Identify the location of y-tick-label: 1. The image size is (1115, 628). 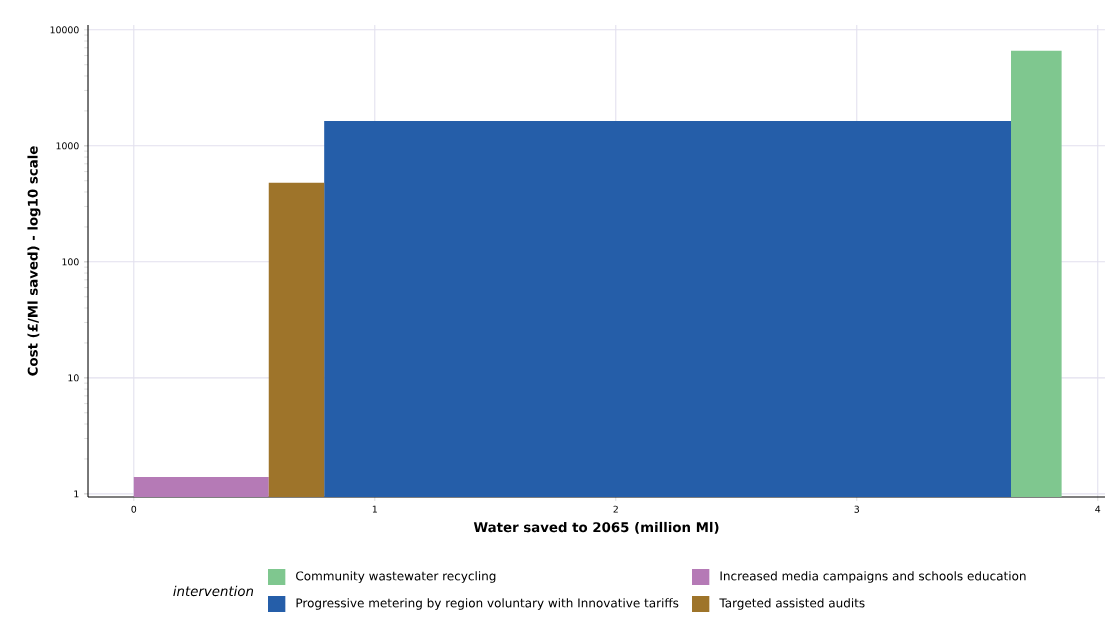
(76, 494).